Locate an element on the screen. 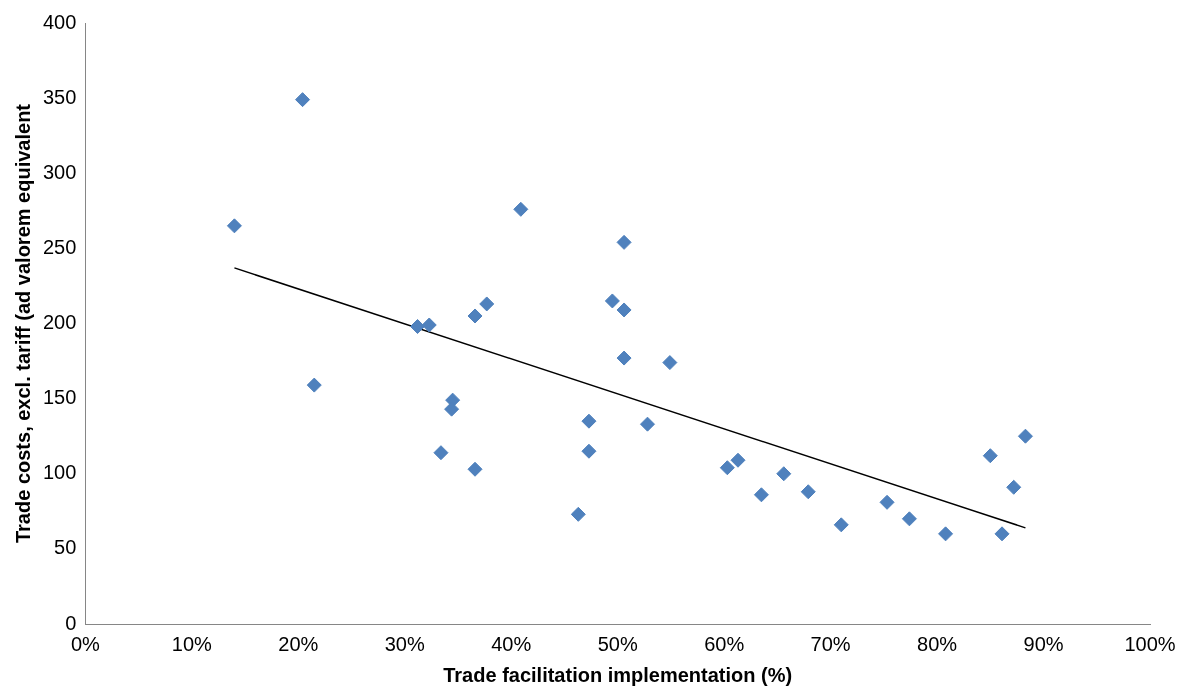  x-tick-label: 0% is located at coordinates (85, 643).